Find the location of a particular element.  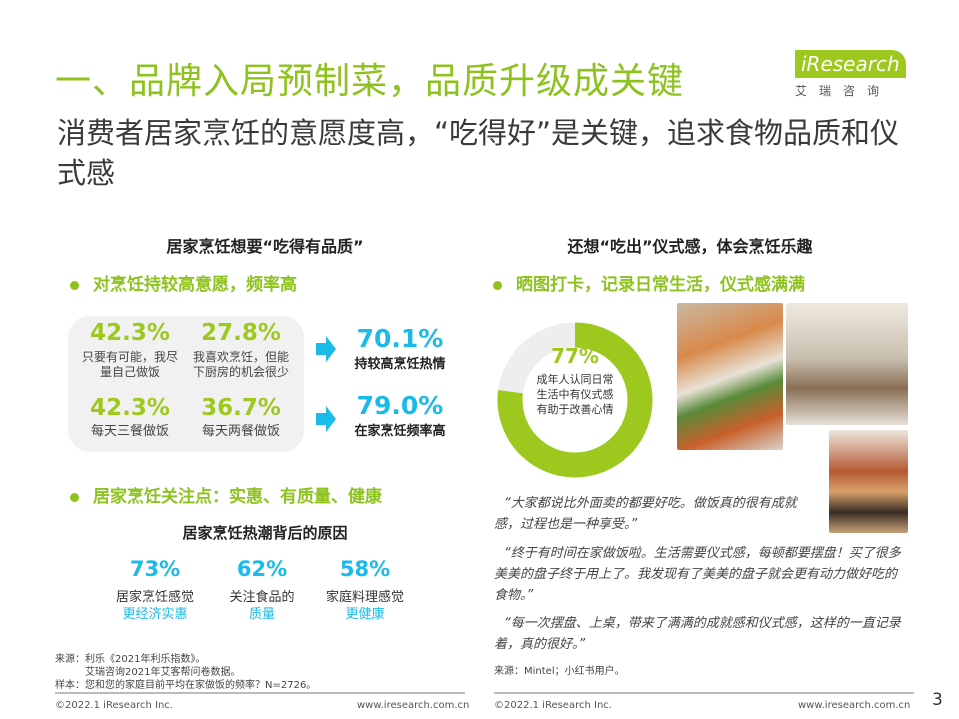

logo-brand: iResearch is located at coordinates (850, 64).